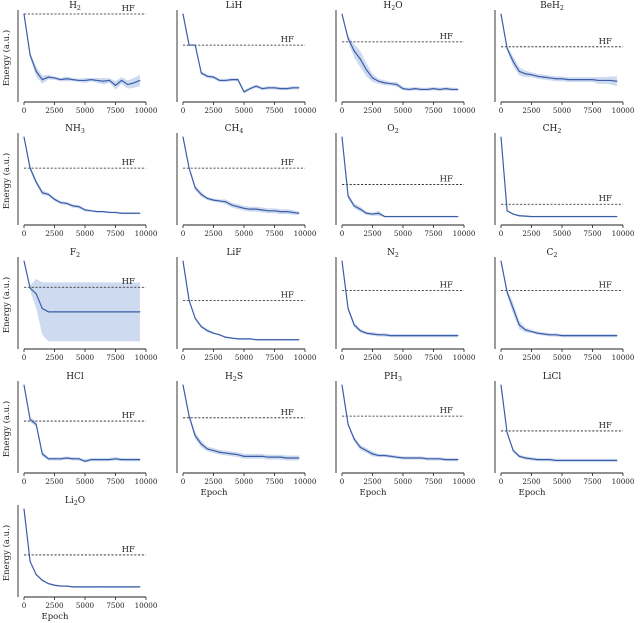  What do you see at coordinates (6, 305) in the screenshot?
I see `y-axis-label: Energy (a.u.)` at bounding box center [6, 305].